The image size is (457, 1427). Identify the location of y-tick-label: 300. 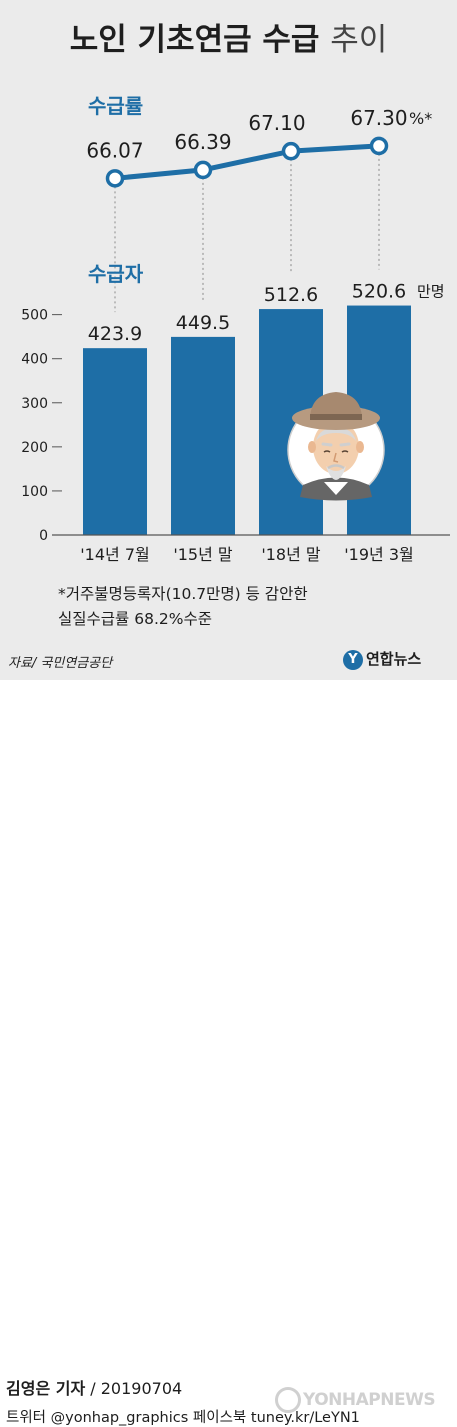
(34, 404).